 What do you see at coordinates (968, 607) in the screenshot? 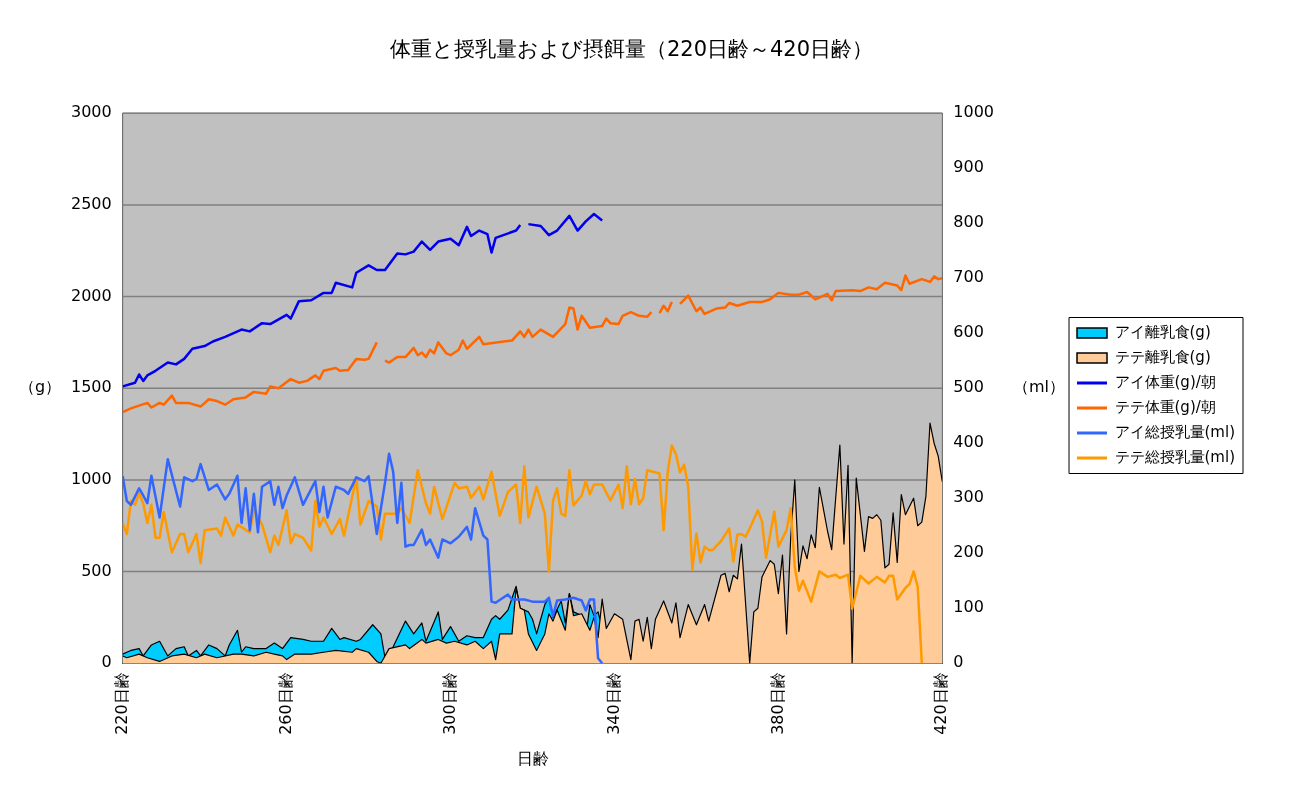
I see `y2-tick-label: 100` at bounding box center [968, 607].